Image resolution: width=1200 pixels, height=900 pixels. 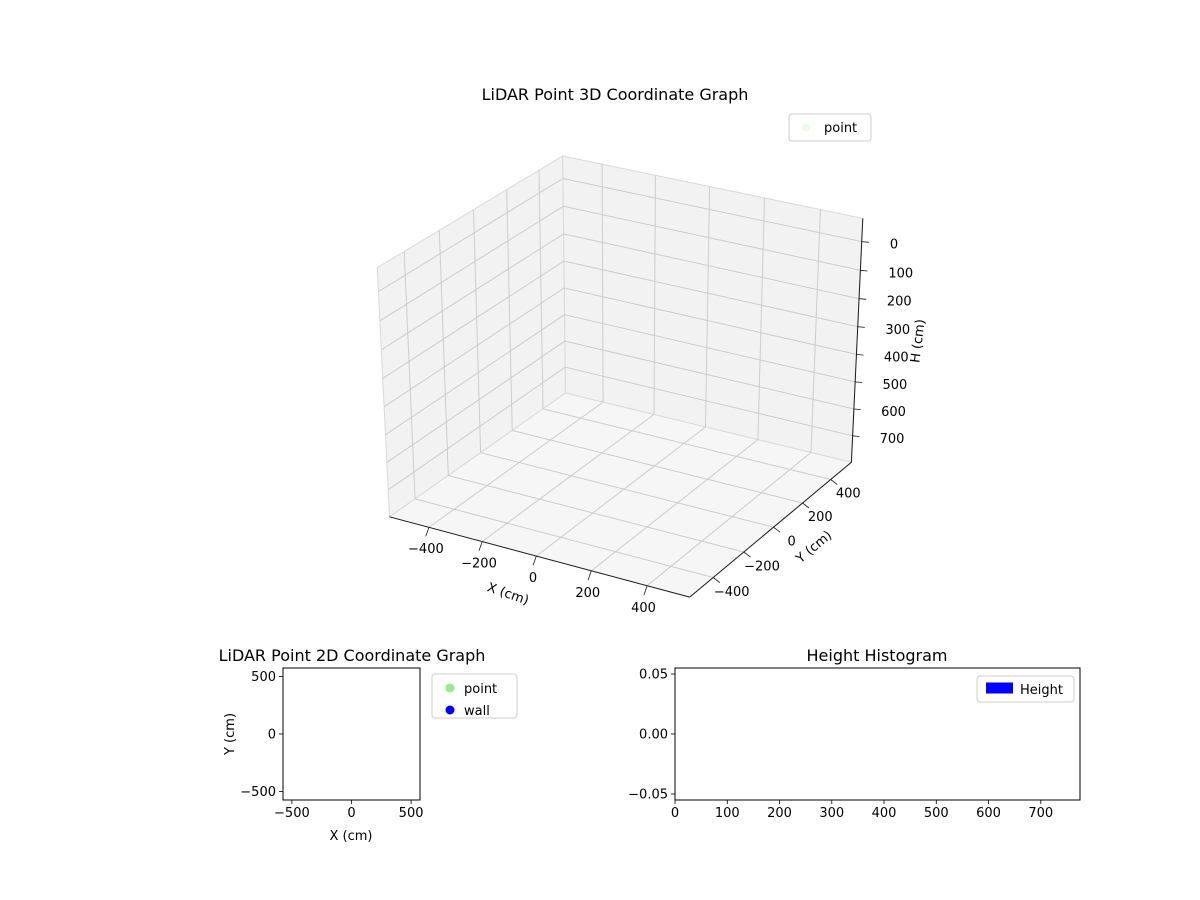 I want to click on plot2d-title: LiDAR Point 2D Coordinate Graph, so click(x=352, y=655).